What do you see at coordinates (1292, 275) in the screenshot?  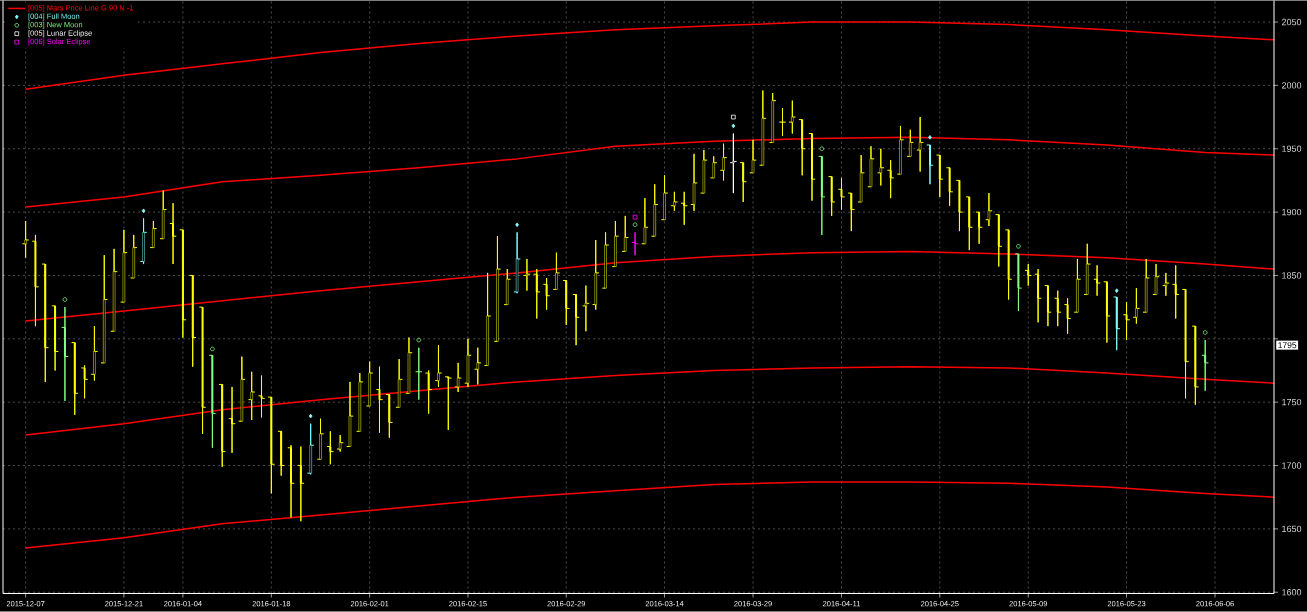 I see `y-tick-label: 1850` at bounding box center [1292, 275].